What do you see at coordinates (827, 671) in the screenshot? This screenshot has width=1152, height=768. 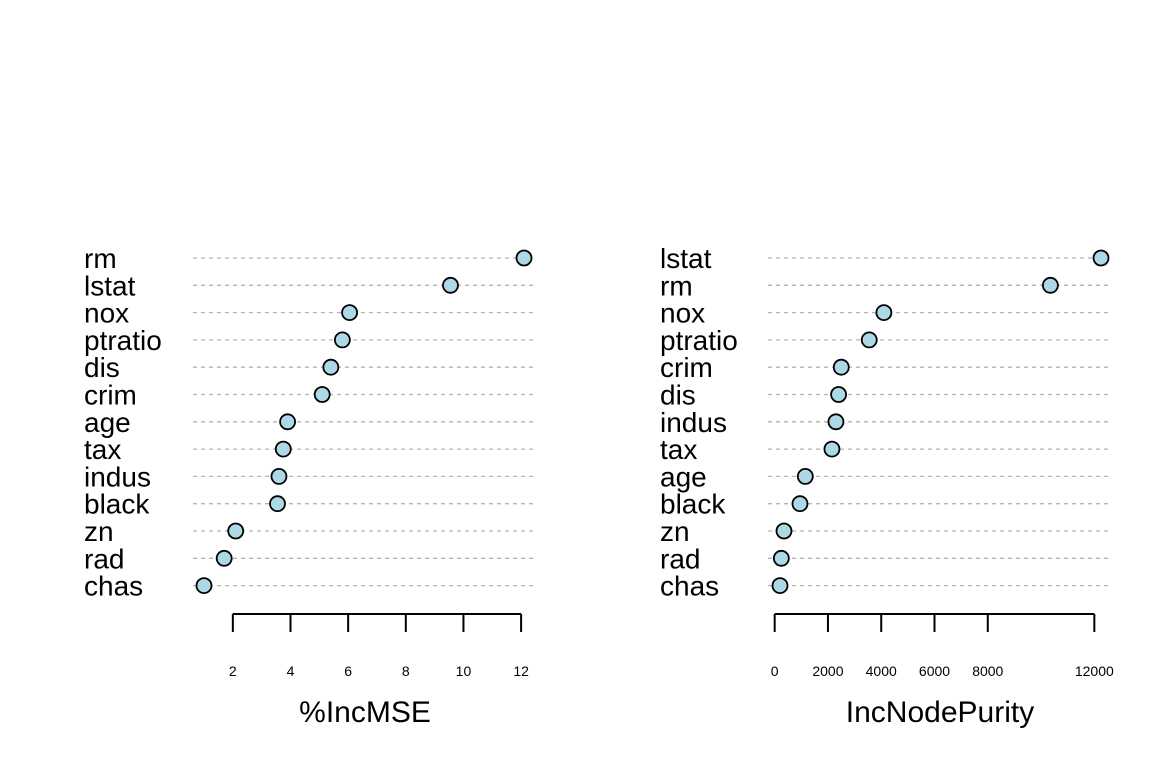 I see `x-tick-label-2000: 2000` at bounding box center [827, 671].